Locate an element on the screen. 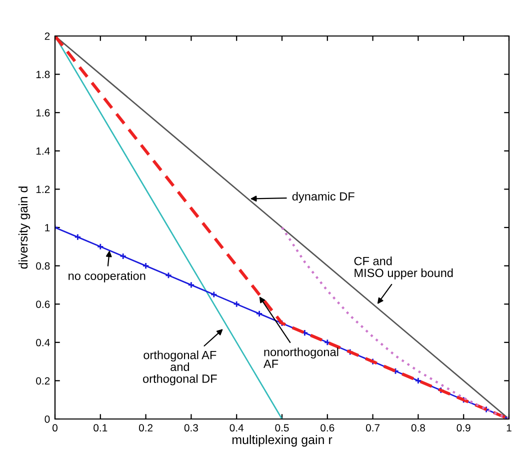 This screenshot has height=455, width=527. annotation: CF and MISO upper bound is located at coordinates (403, 268).